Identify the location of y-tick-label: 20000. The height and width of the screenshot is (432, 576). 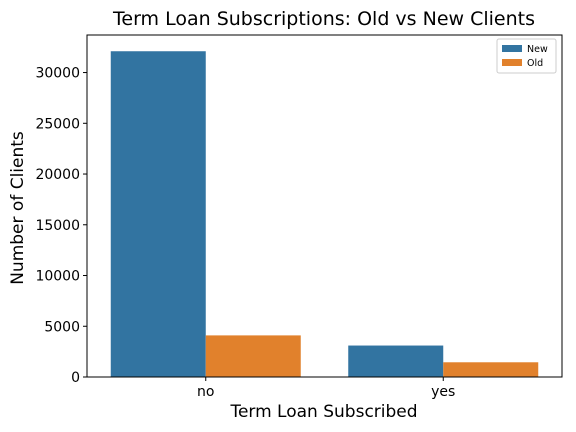
(57, 175).